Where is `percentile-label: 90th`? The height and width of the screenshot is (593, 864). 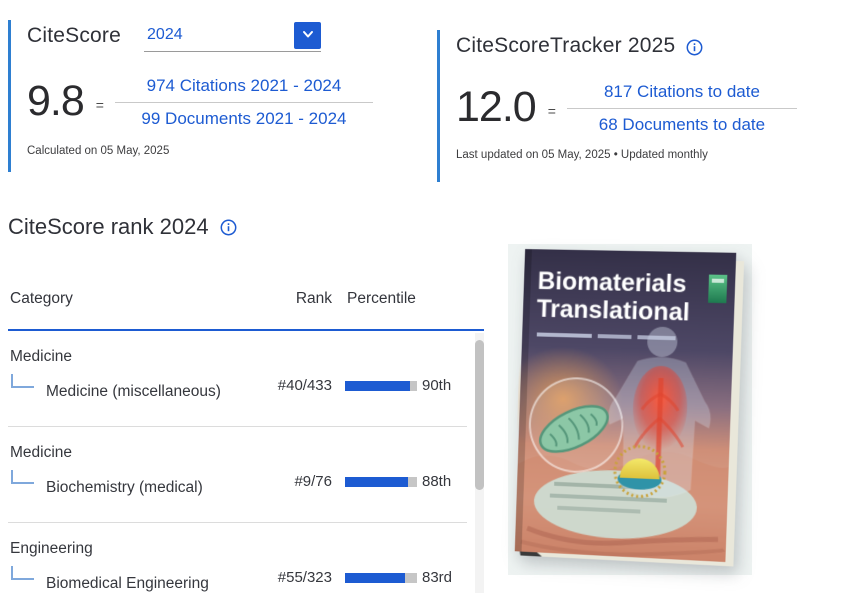 percentile-label: 90th is located at coordinates (437, 385).